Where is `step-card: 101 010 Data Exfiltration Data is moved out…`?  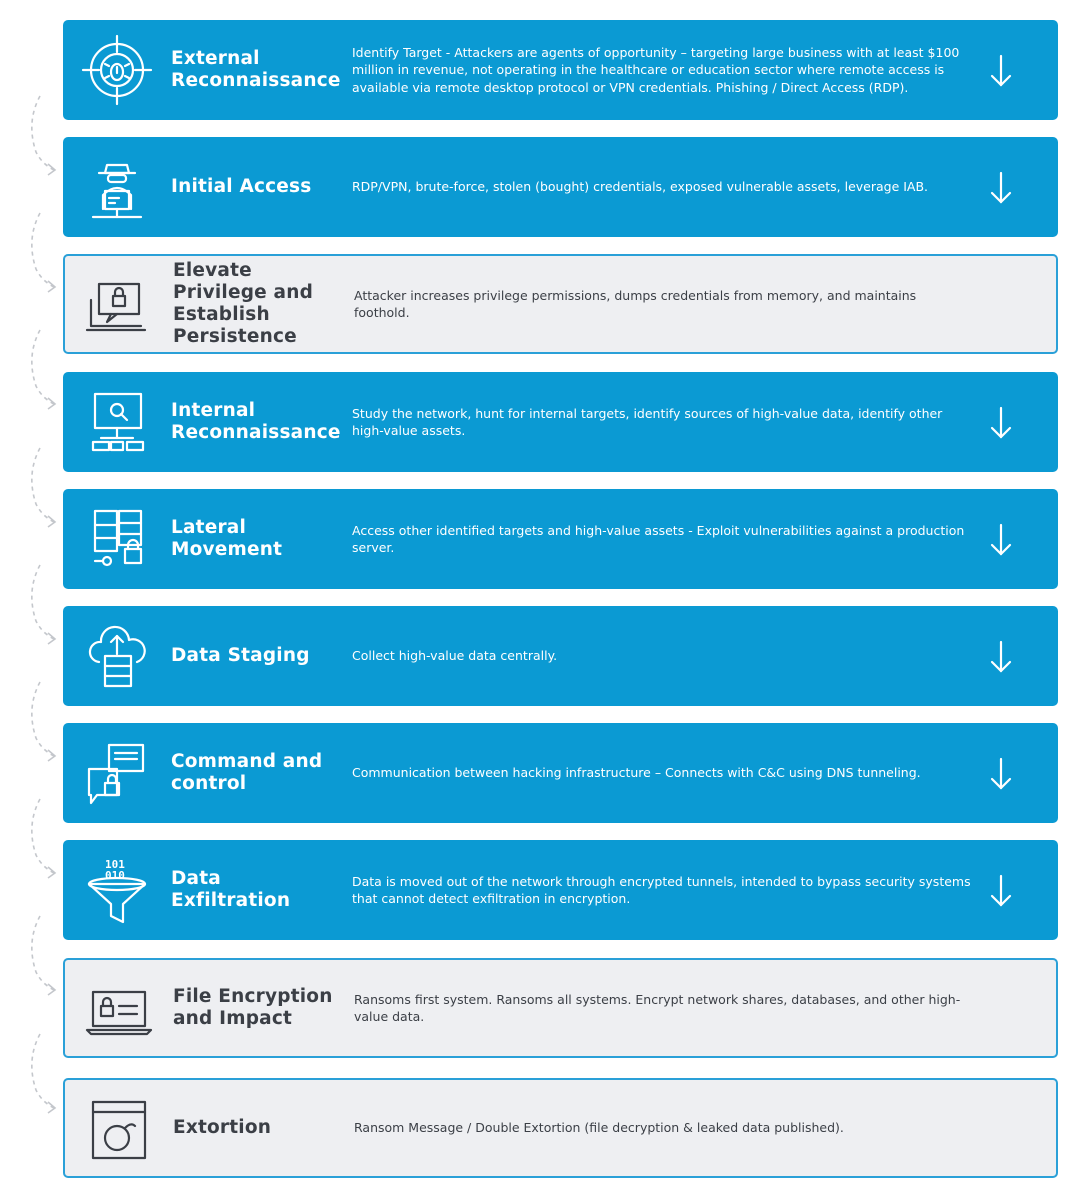
step-card: 101 010 Data Exfiltration Data is moved out… is located at coordinates (560, 890).